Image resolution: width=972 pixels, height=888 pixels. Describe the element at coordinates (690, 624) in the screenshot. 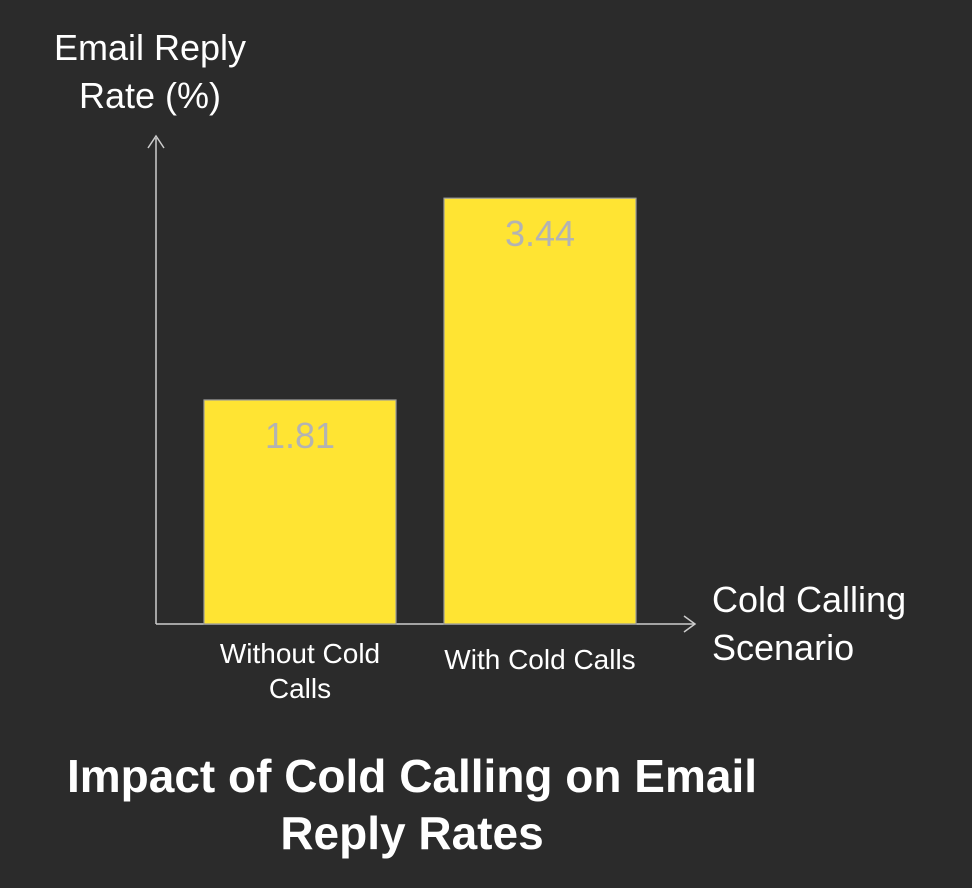

I see `x-axis-arrow` at that location.